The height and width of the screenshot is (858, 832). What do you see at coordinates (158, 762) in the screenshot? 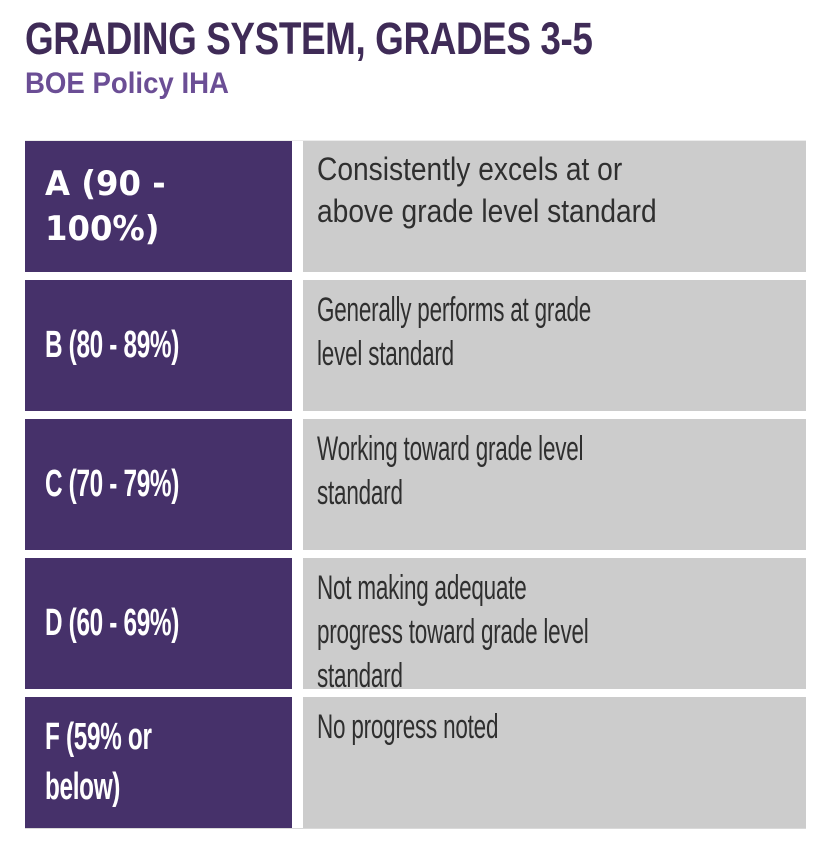
I see `grade-cell-f: F (59% or below)` at bounding box center [158, 762].